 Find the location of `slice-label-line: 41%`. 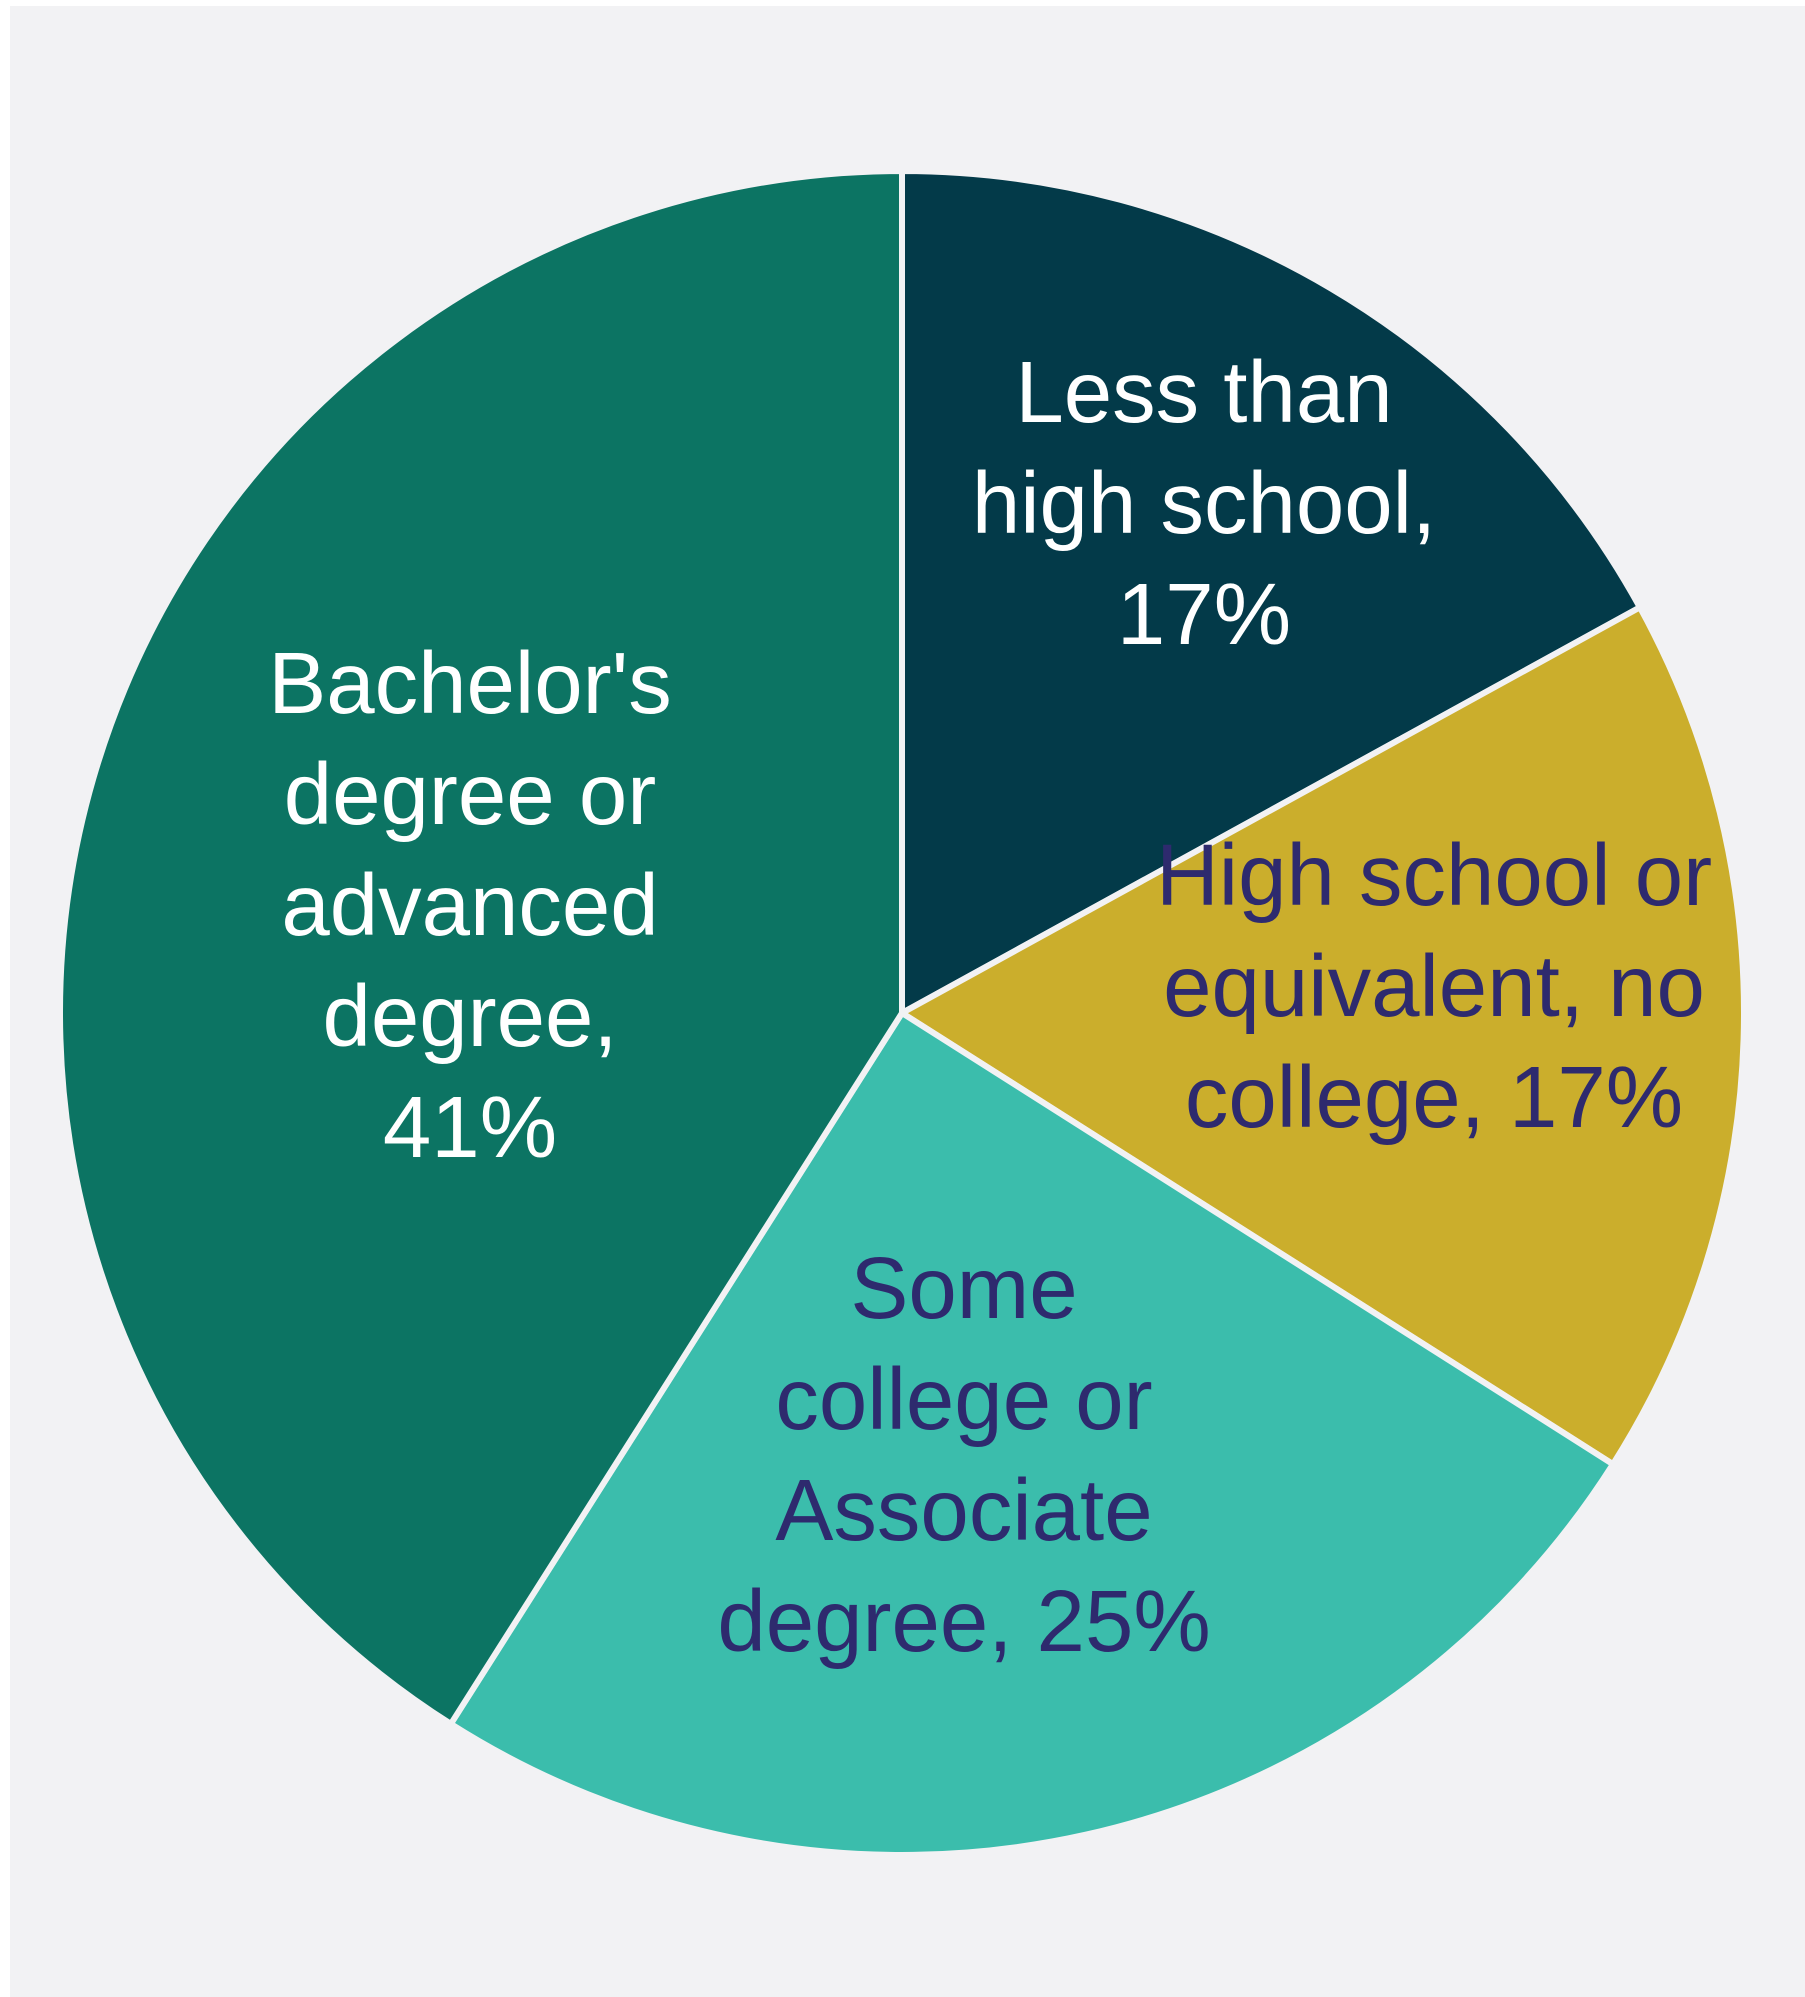

slice-label-line: 41% is located at coordinates (470, 1127).